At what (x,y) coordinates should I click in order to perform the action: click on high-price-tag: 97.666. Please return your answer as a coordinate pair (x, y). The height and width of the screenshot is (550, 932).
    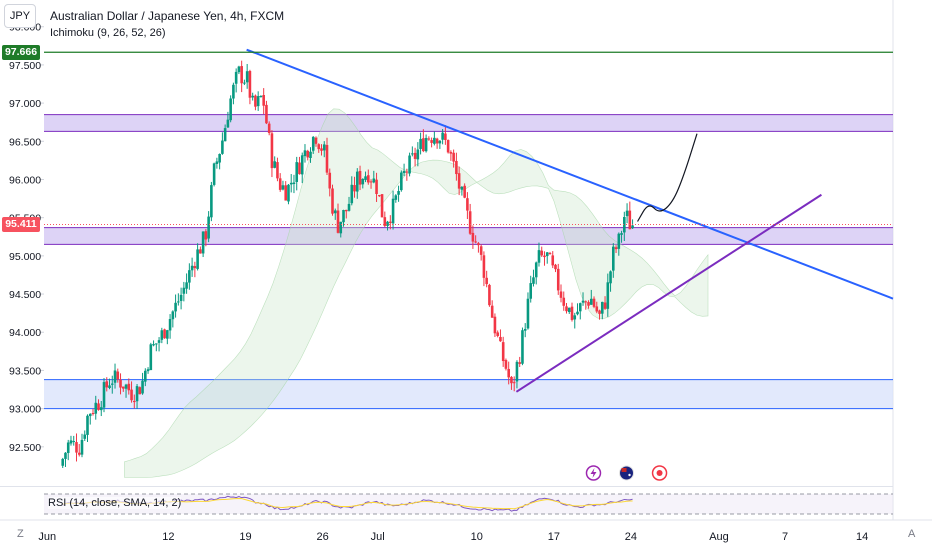
    Looking at the image, I should click on (21, 52).